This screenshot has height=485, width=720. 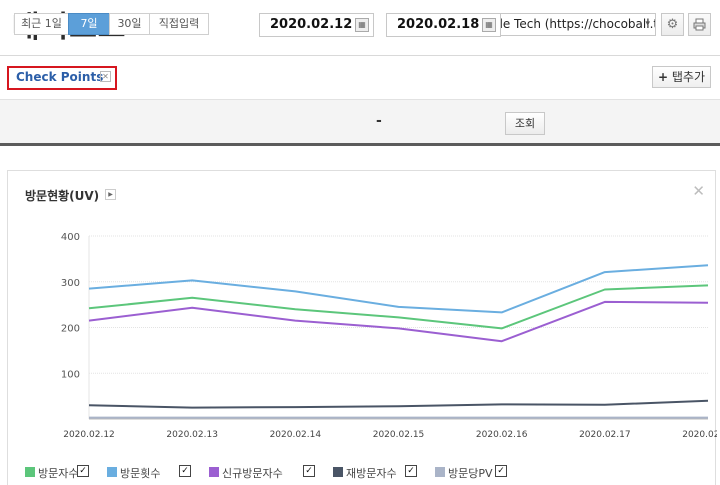 I want to click on x-tick-label: 2020.02.12, so click(x=89, y=435).